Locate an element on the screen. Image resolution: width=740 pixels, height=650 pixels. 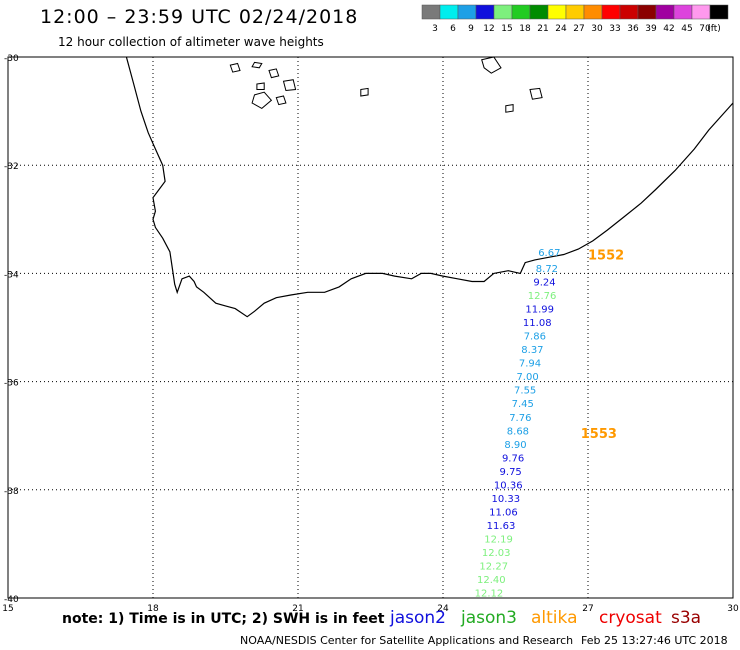
wave-height-value: 10.33 is located at coordinates (506, 499).